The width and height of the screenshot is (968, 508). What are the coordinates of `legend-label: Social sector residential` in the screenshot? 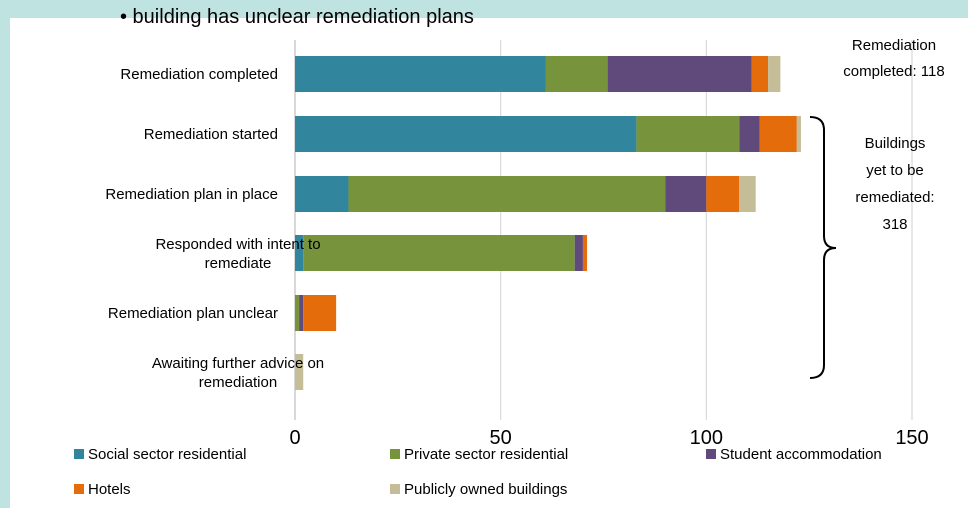 It's located at (167, 454).